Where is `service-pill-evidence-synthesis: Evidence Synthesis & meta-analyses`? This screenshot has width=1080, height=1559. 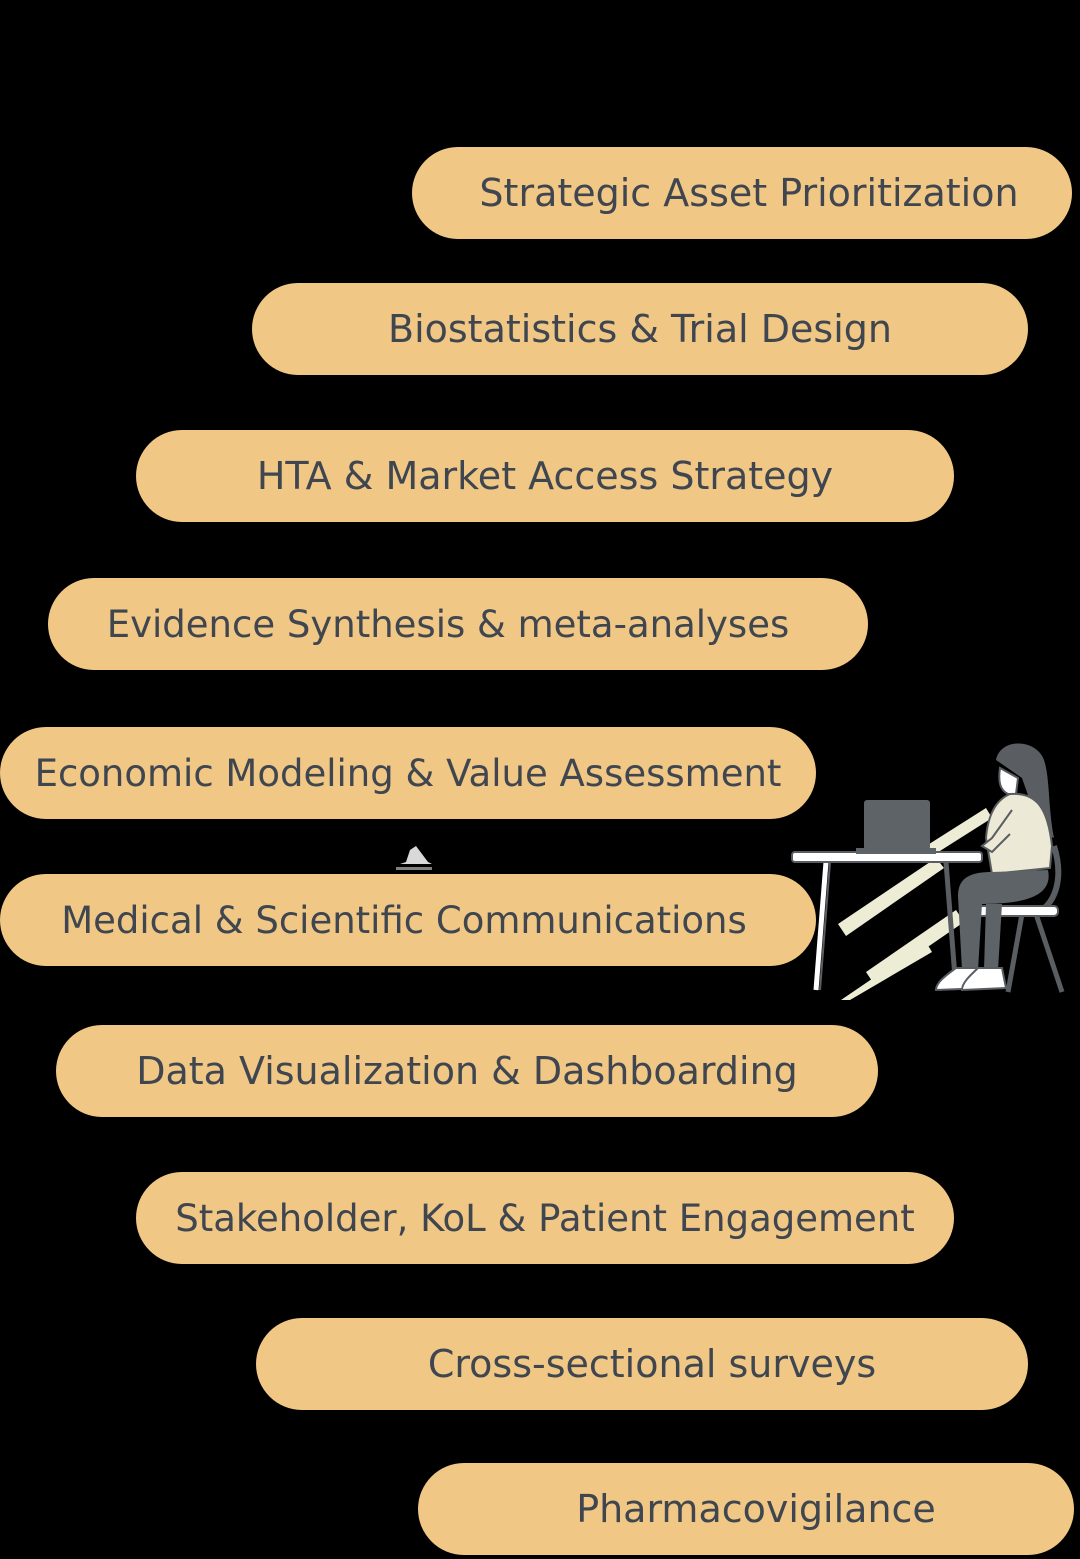
service-pill-evidence-synthesis: Evidence Synthesis & meta-analyses is located at coordinates (458, 624).